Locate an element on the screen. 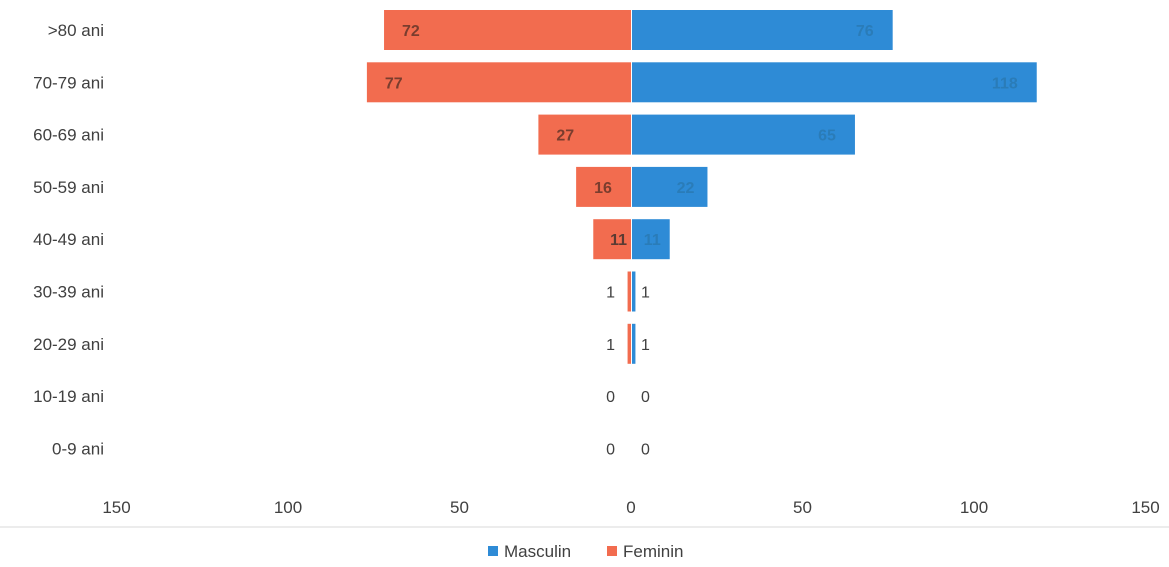 The width and height of the screenshot is (1169, 567). category-label: >80 ani is located at coordinates (76, 30).